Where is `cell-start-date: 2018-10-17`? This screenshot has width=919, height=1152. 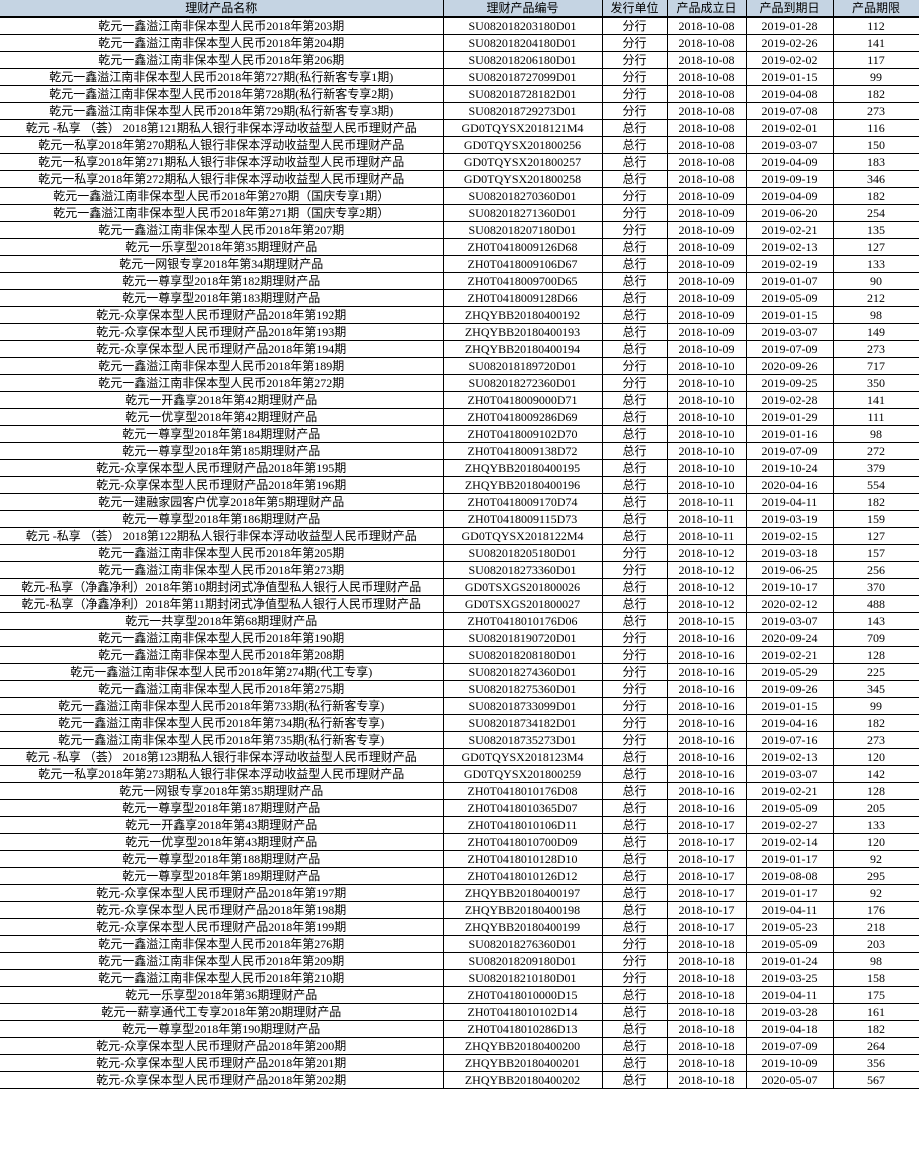 cell-start-date: 2018-10-17 is located at coordinates (706, 927).